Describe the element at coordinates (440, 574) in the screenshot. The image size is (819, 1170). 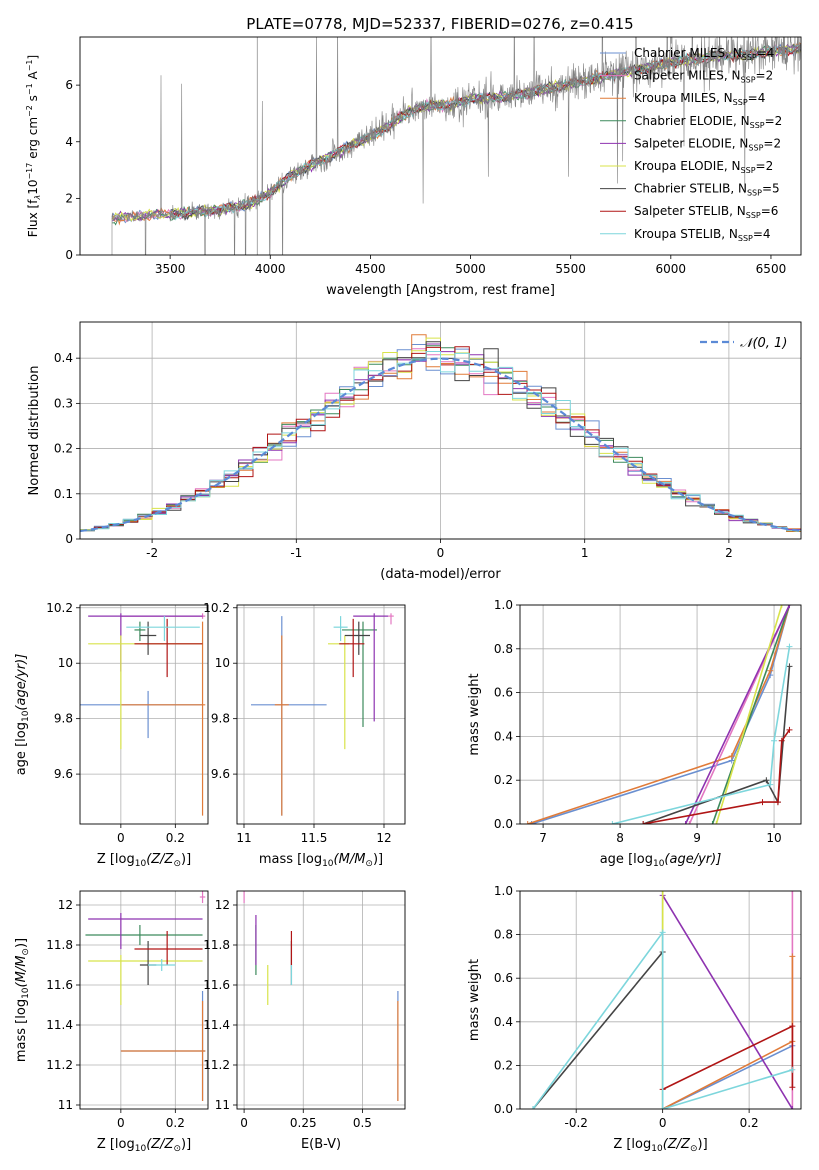
I see `x-axis-label: (data-model)/error` at that location.